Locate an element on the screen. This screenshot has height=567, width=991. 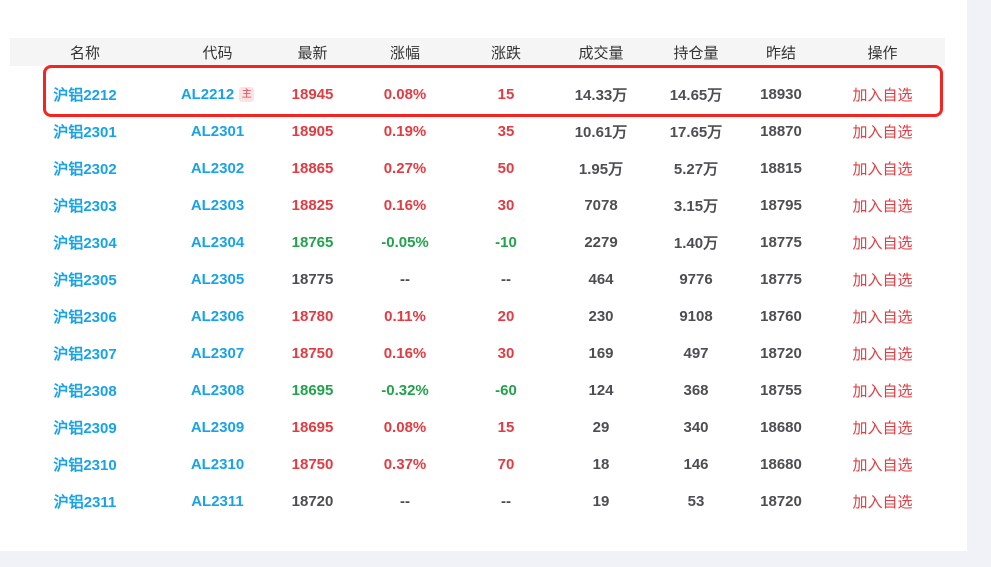
contract-name-cell: 沪铝2303 is located at coordinates (85, 205).